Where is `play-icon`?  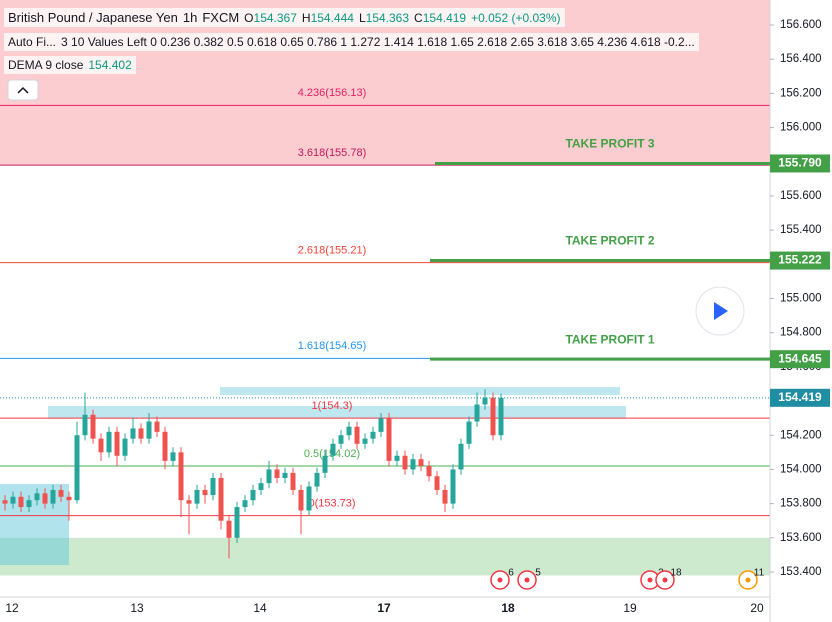
play-icon is located at coordinates (721, 311).